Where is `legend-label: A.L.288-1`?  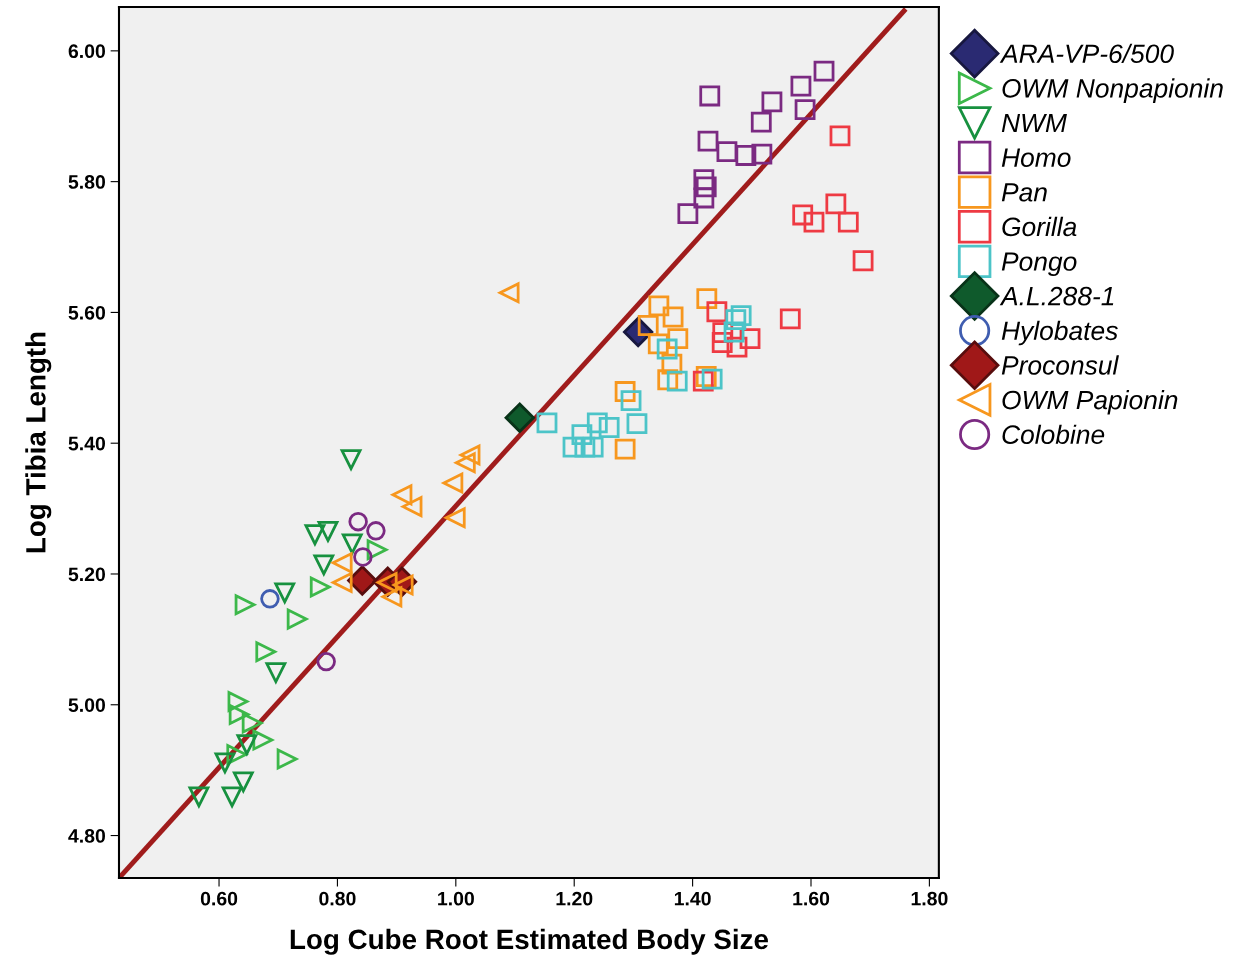
legend-label: A.L.288-1 is located at coordinates (1056, 296).